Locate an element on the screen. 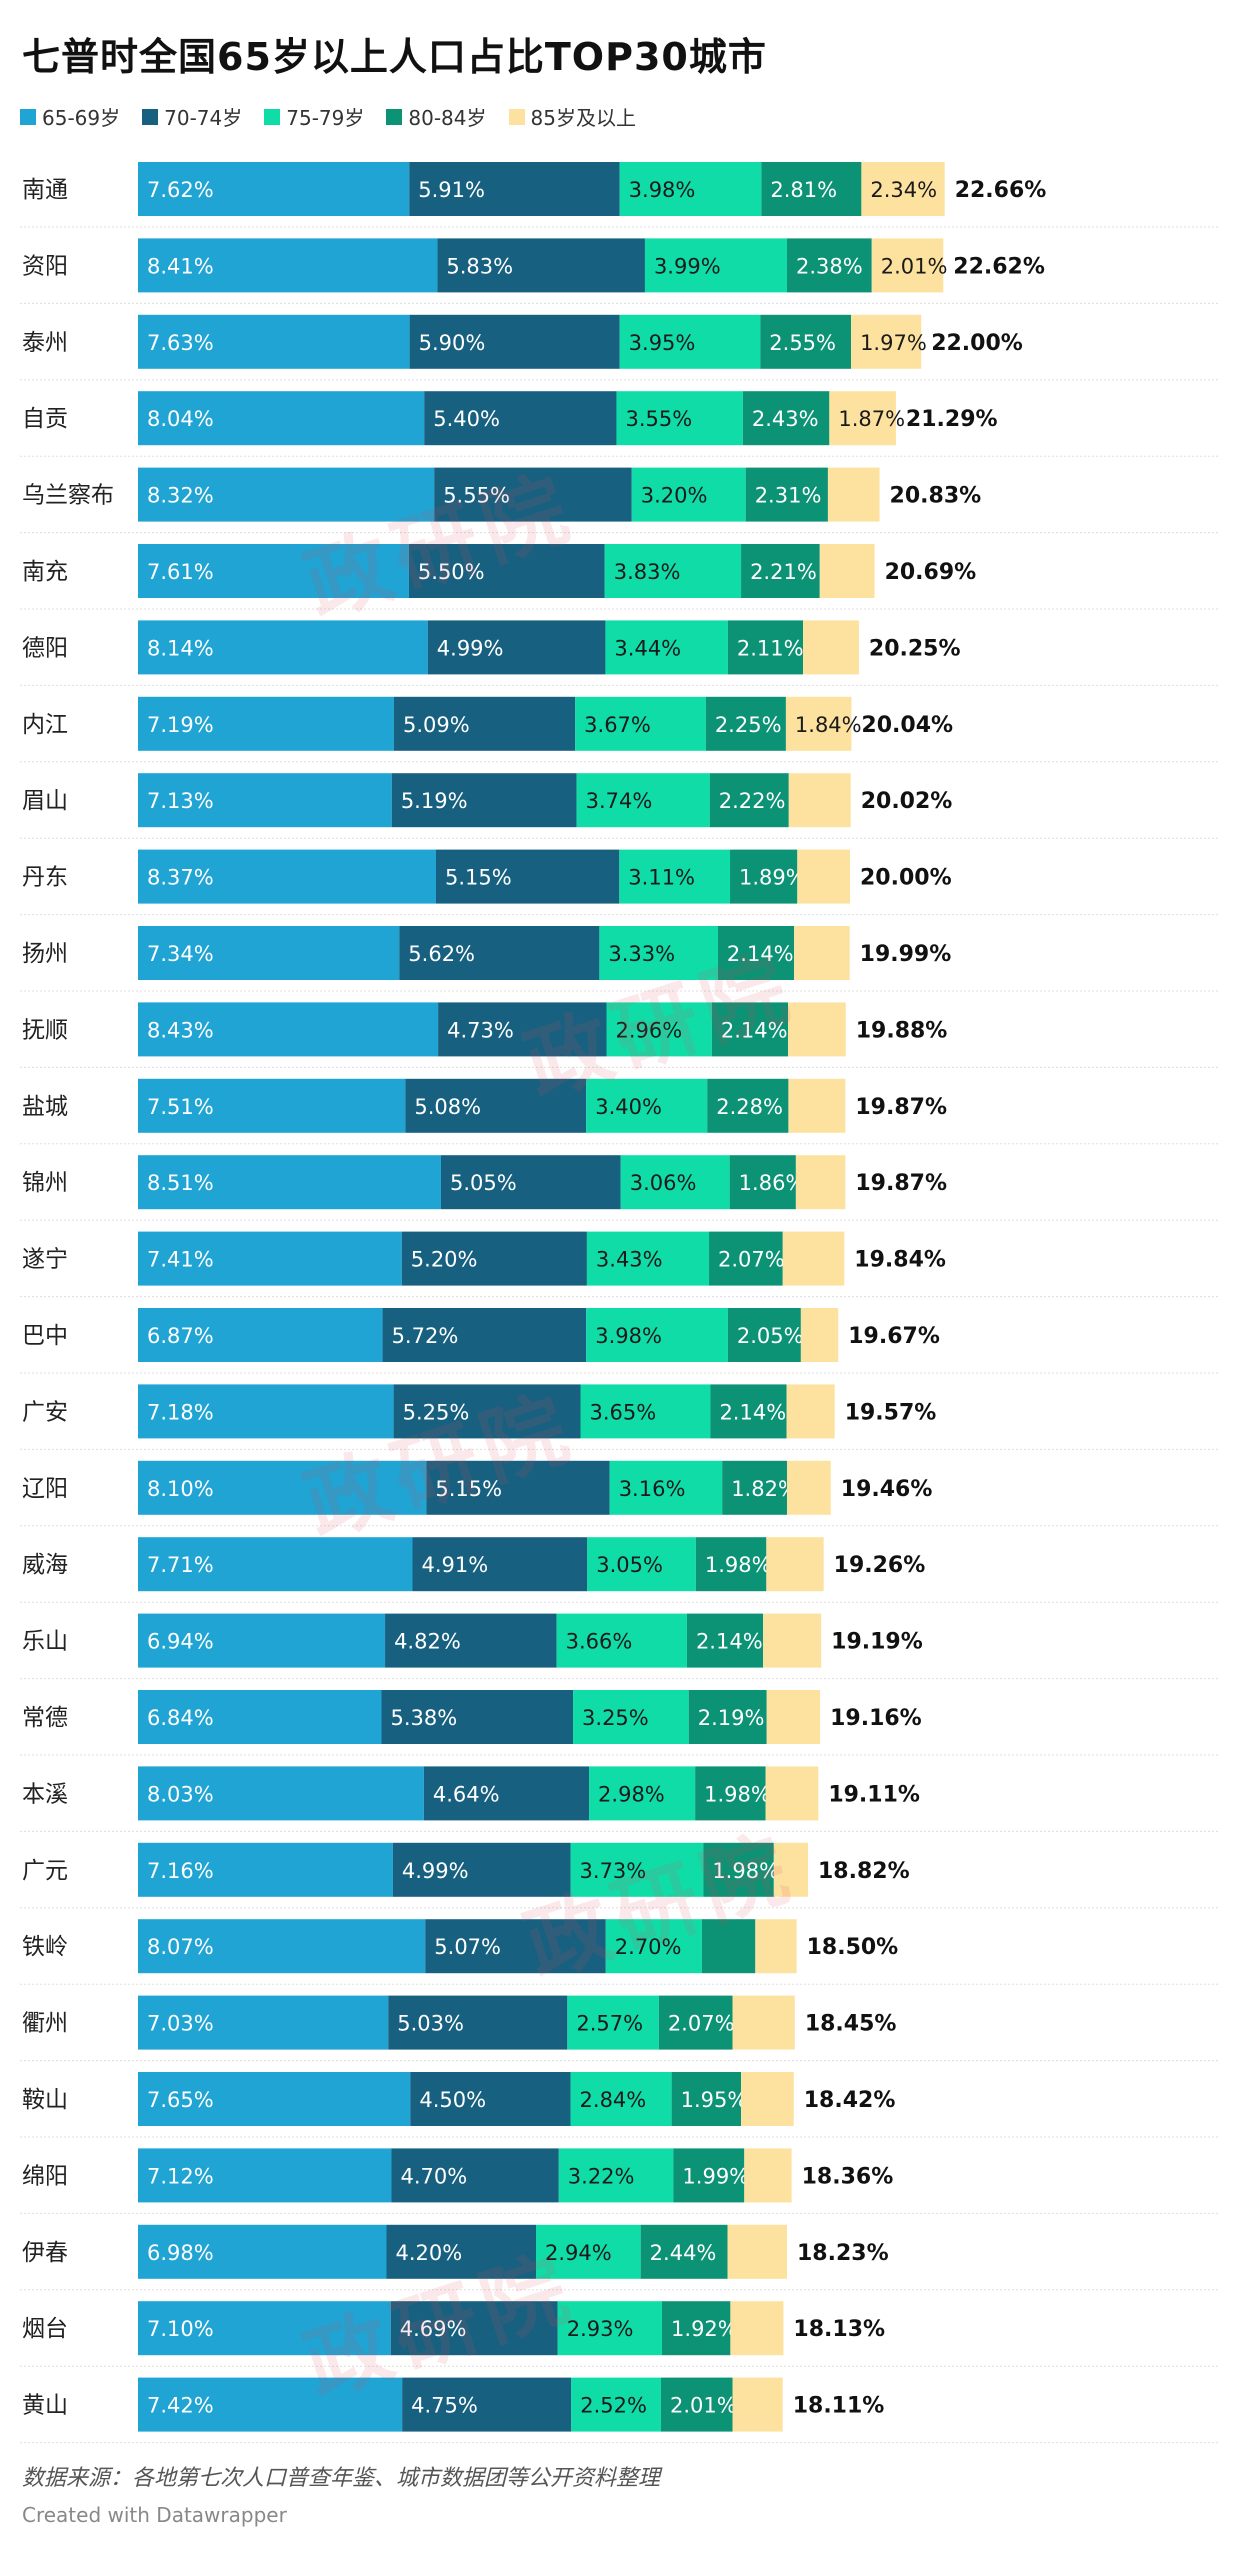 The image size is (1240, 2552). segment-label: 6.94% is located at coordinates (180, 1642).